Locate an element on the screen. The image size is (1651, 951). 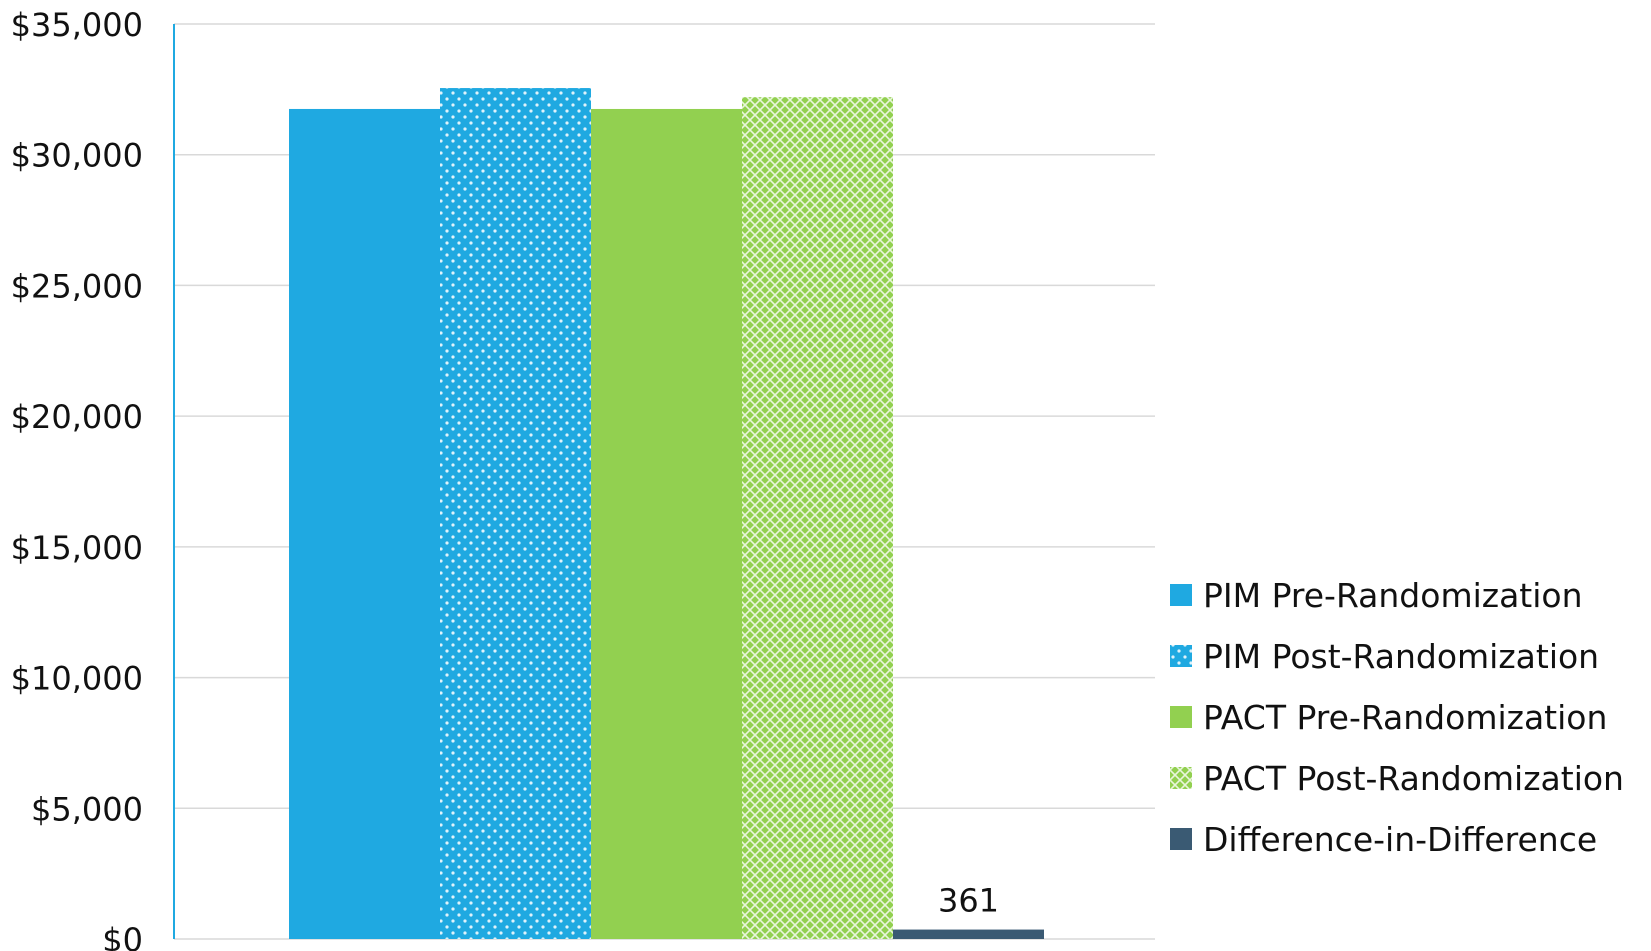
legend-item: PIM Pre-Randomization is located at coordinates (1376, 595).